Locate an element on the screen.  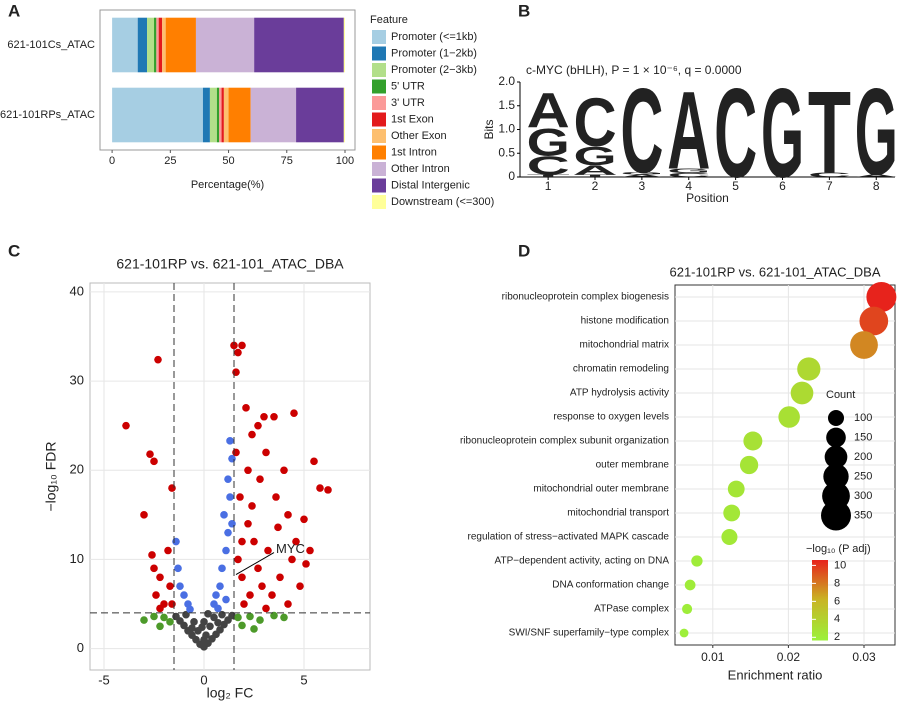
x-tick-label: 0.02 is located at coordinates (789, 657).